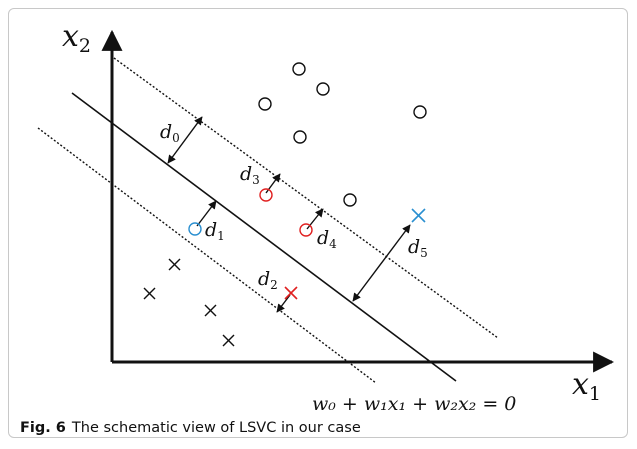 The image size is (637, 449). I want to click on distance-arrow-d0, so click(185, 140).